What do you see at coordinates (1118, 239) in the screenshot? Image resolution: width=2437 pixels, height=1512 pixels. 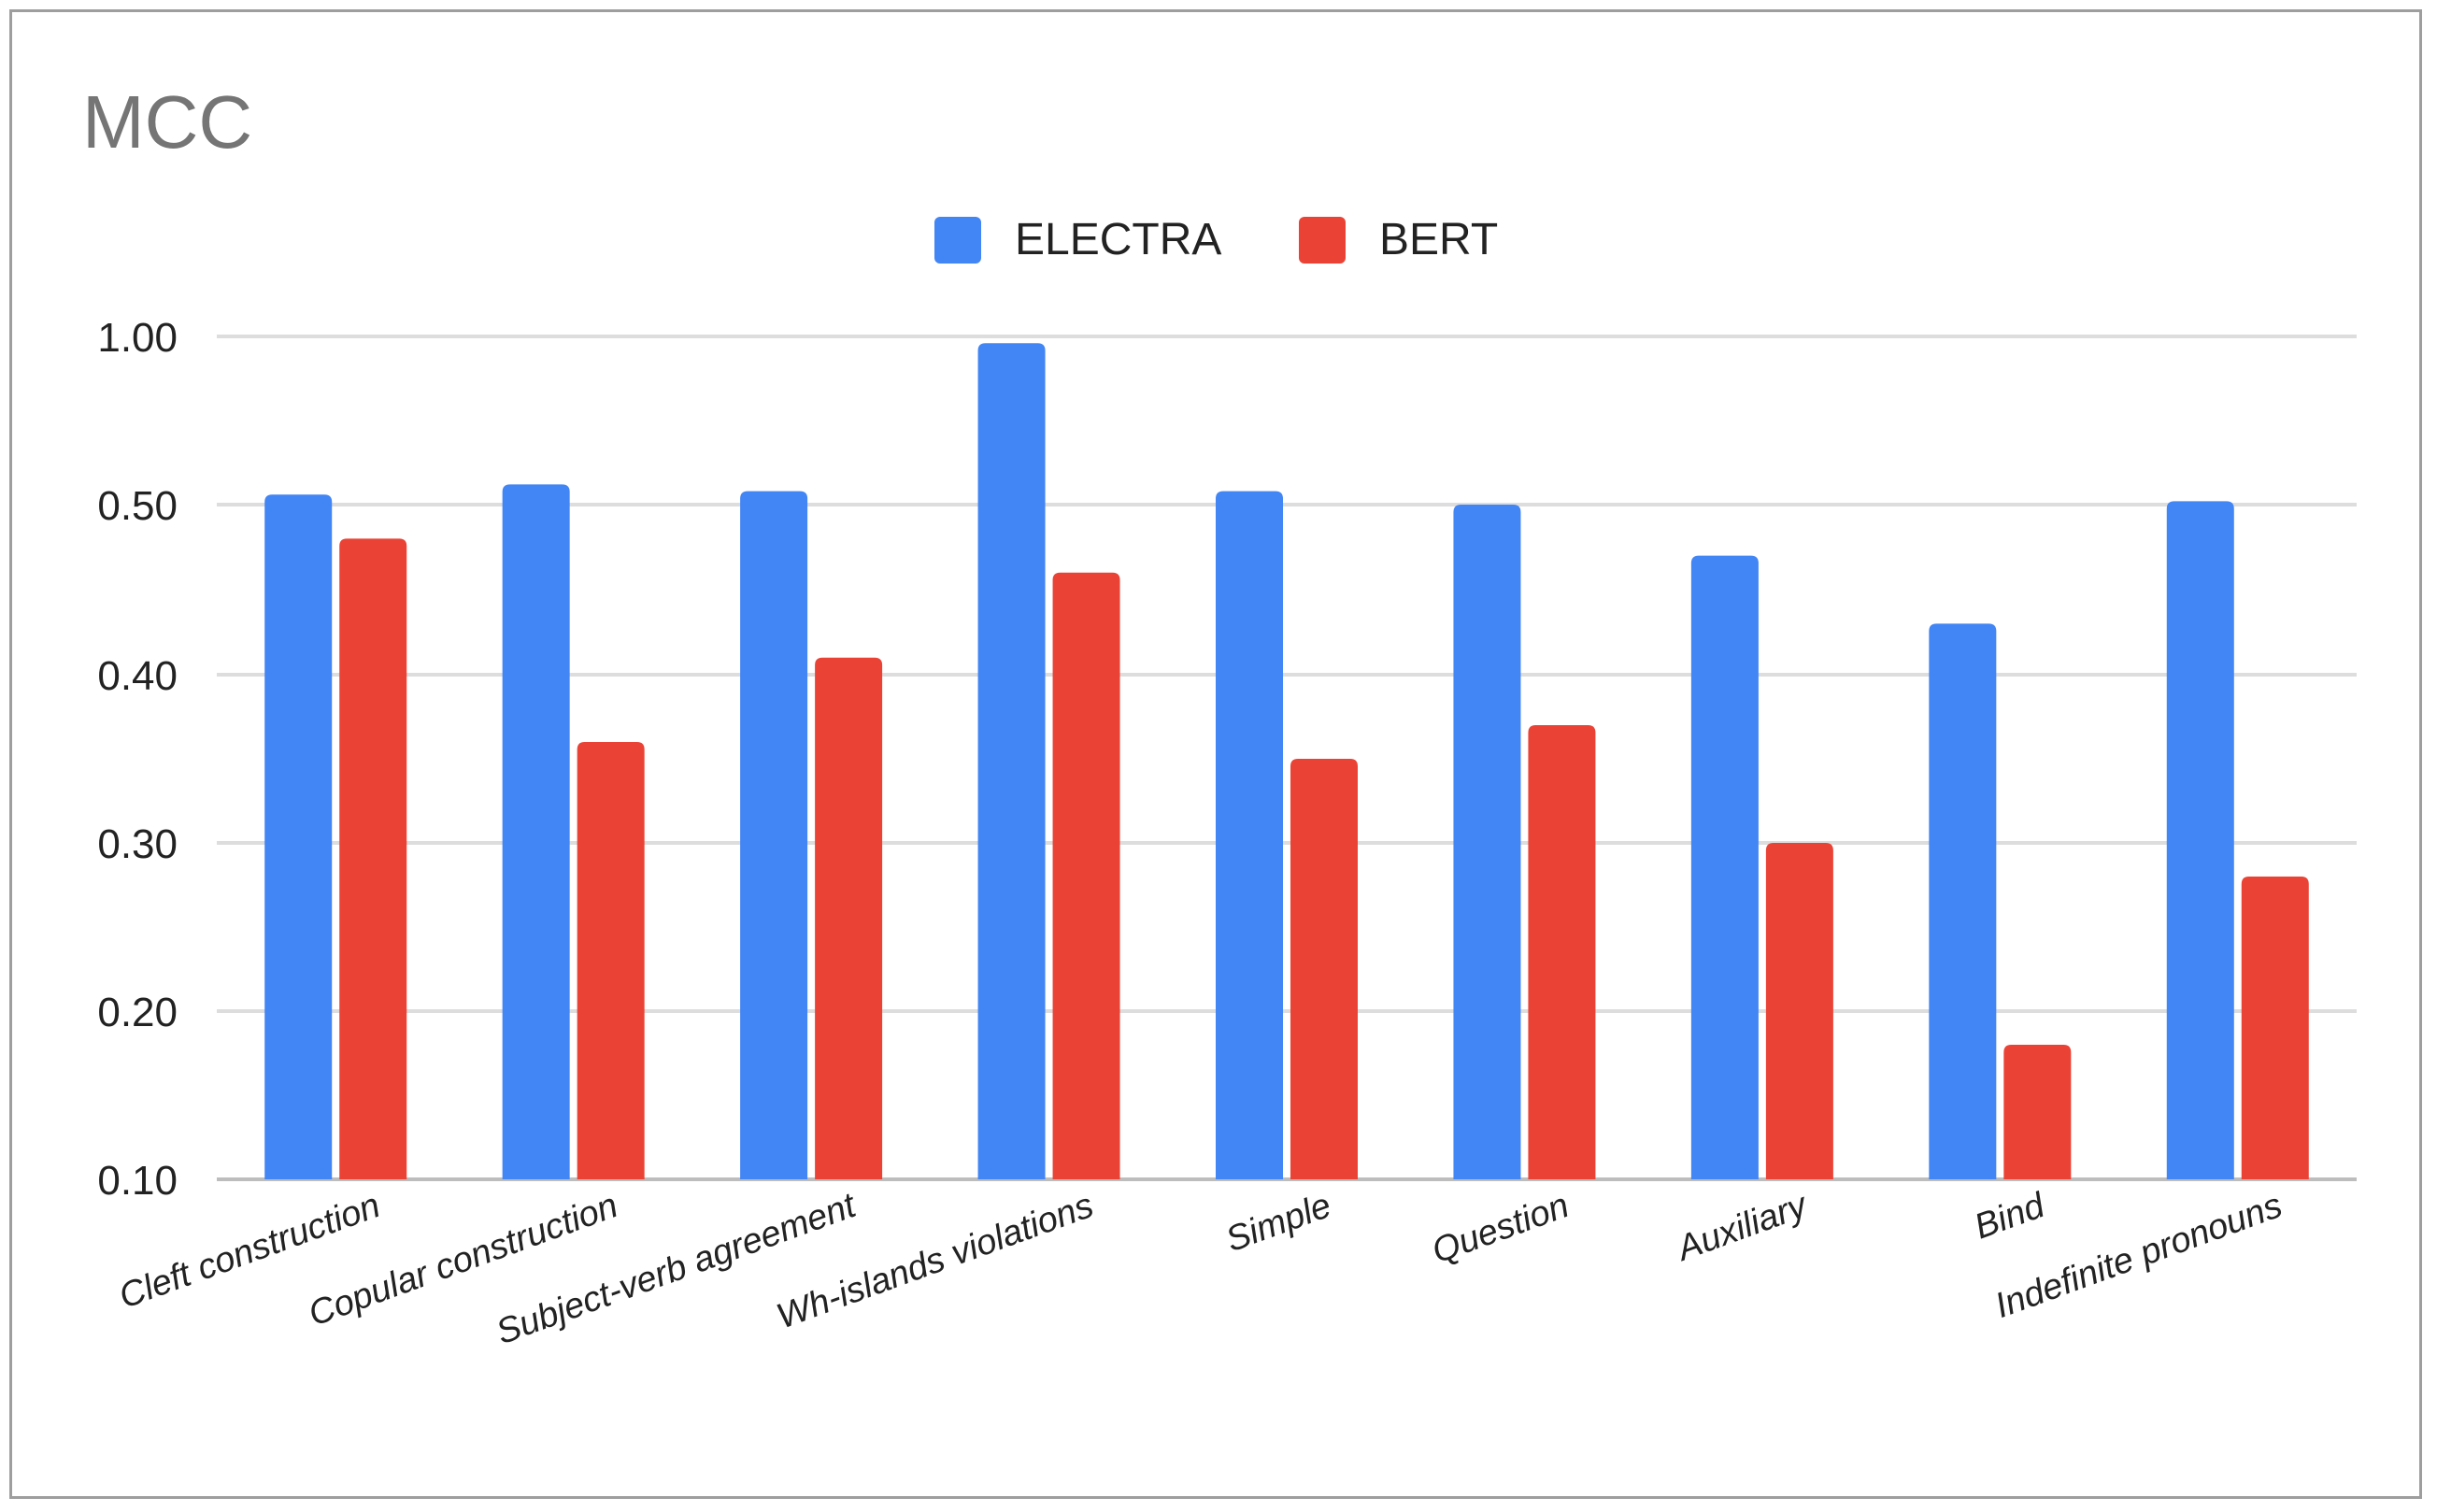 I see `legend-label-electra: ELECTRA` at bounding box center [1118, 239].